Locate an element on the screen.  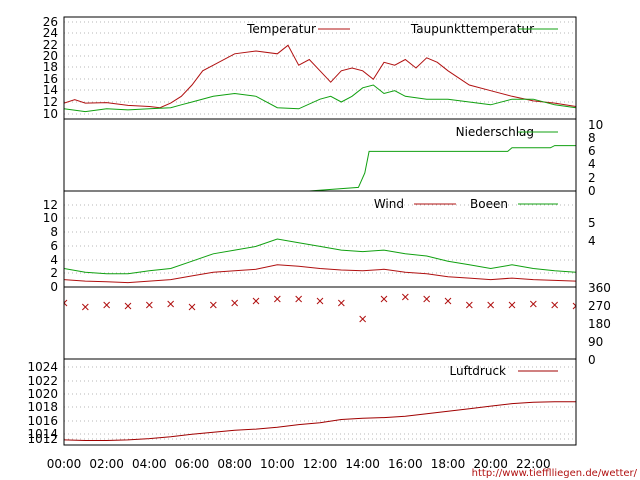
y-tick-left-wind-1: 10 is located at coordinates (50, 218).